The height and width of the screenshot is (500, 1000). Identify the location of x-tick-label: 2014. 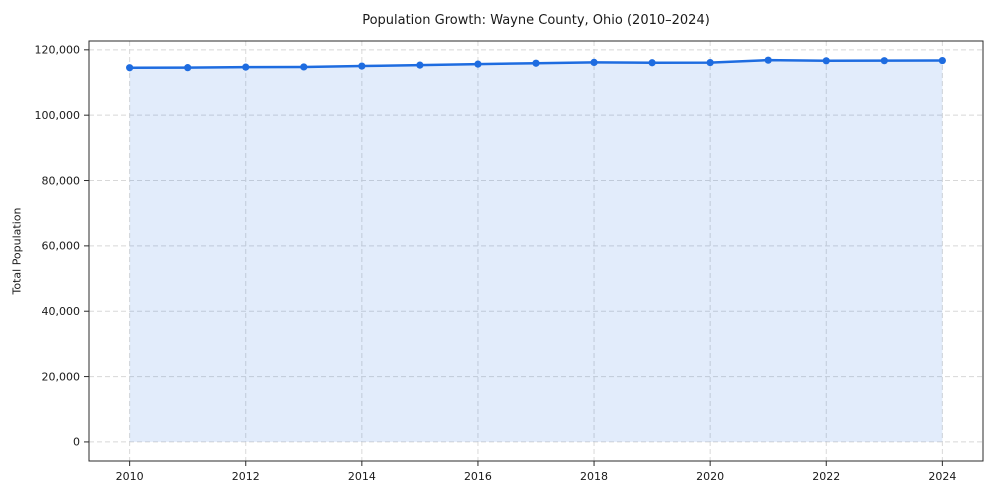
(362, 476).